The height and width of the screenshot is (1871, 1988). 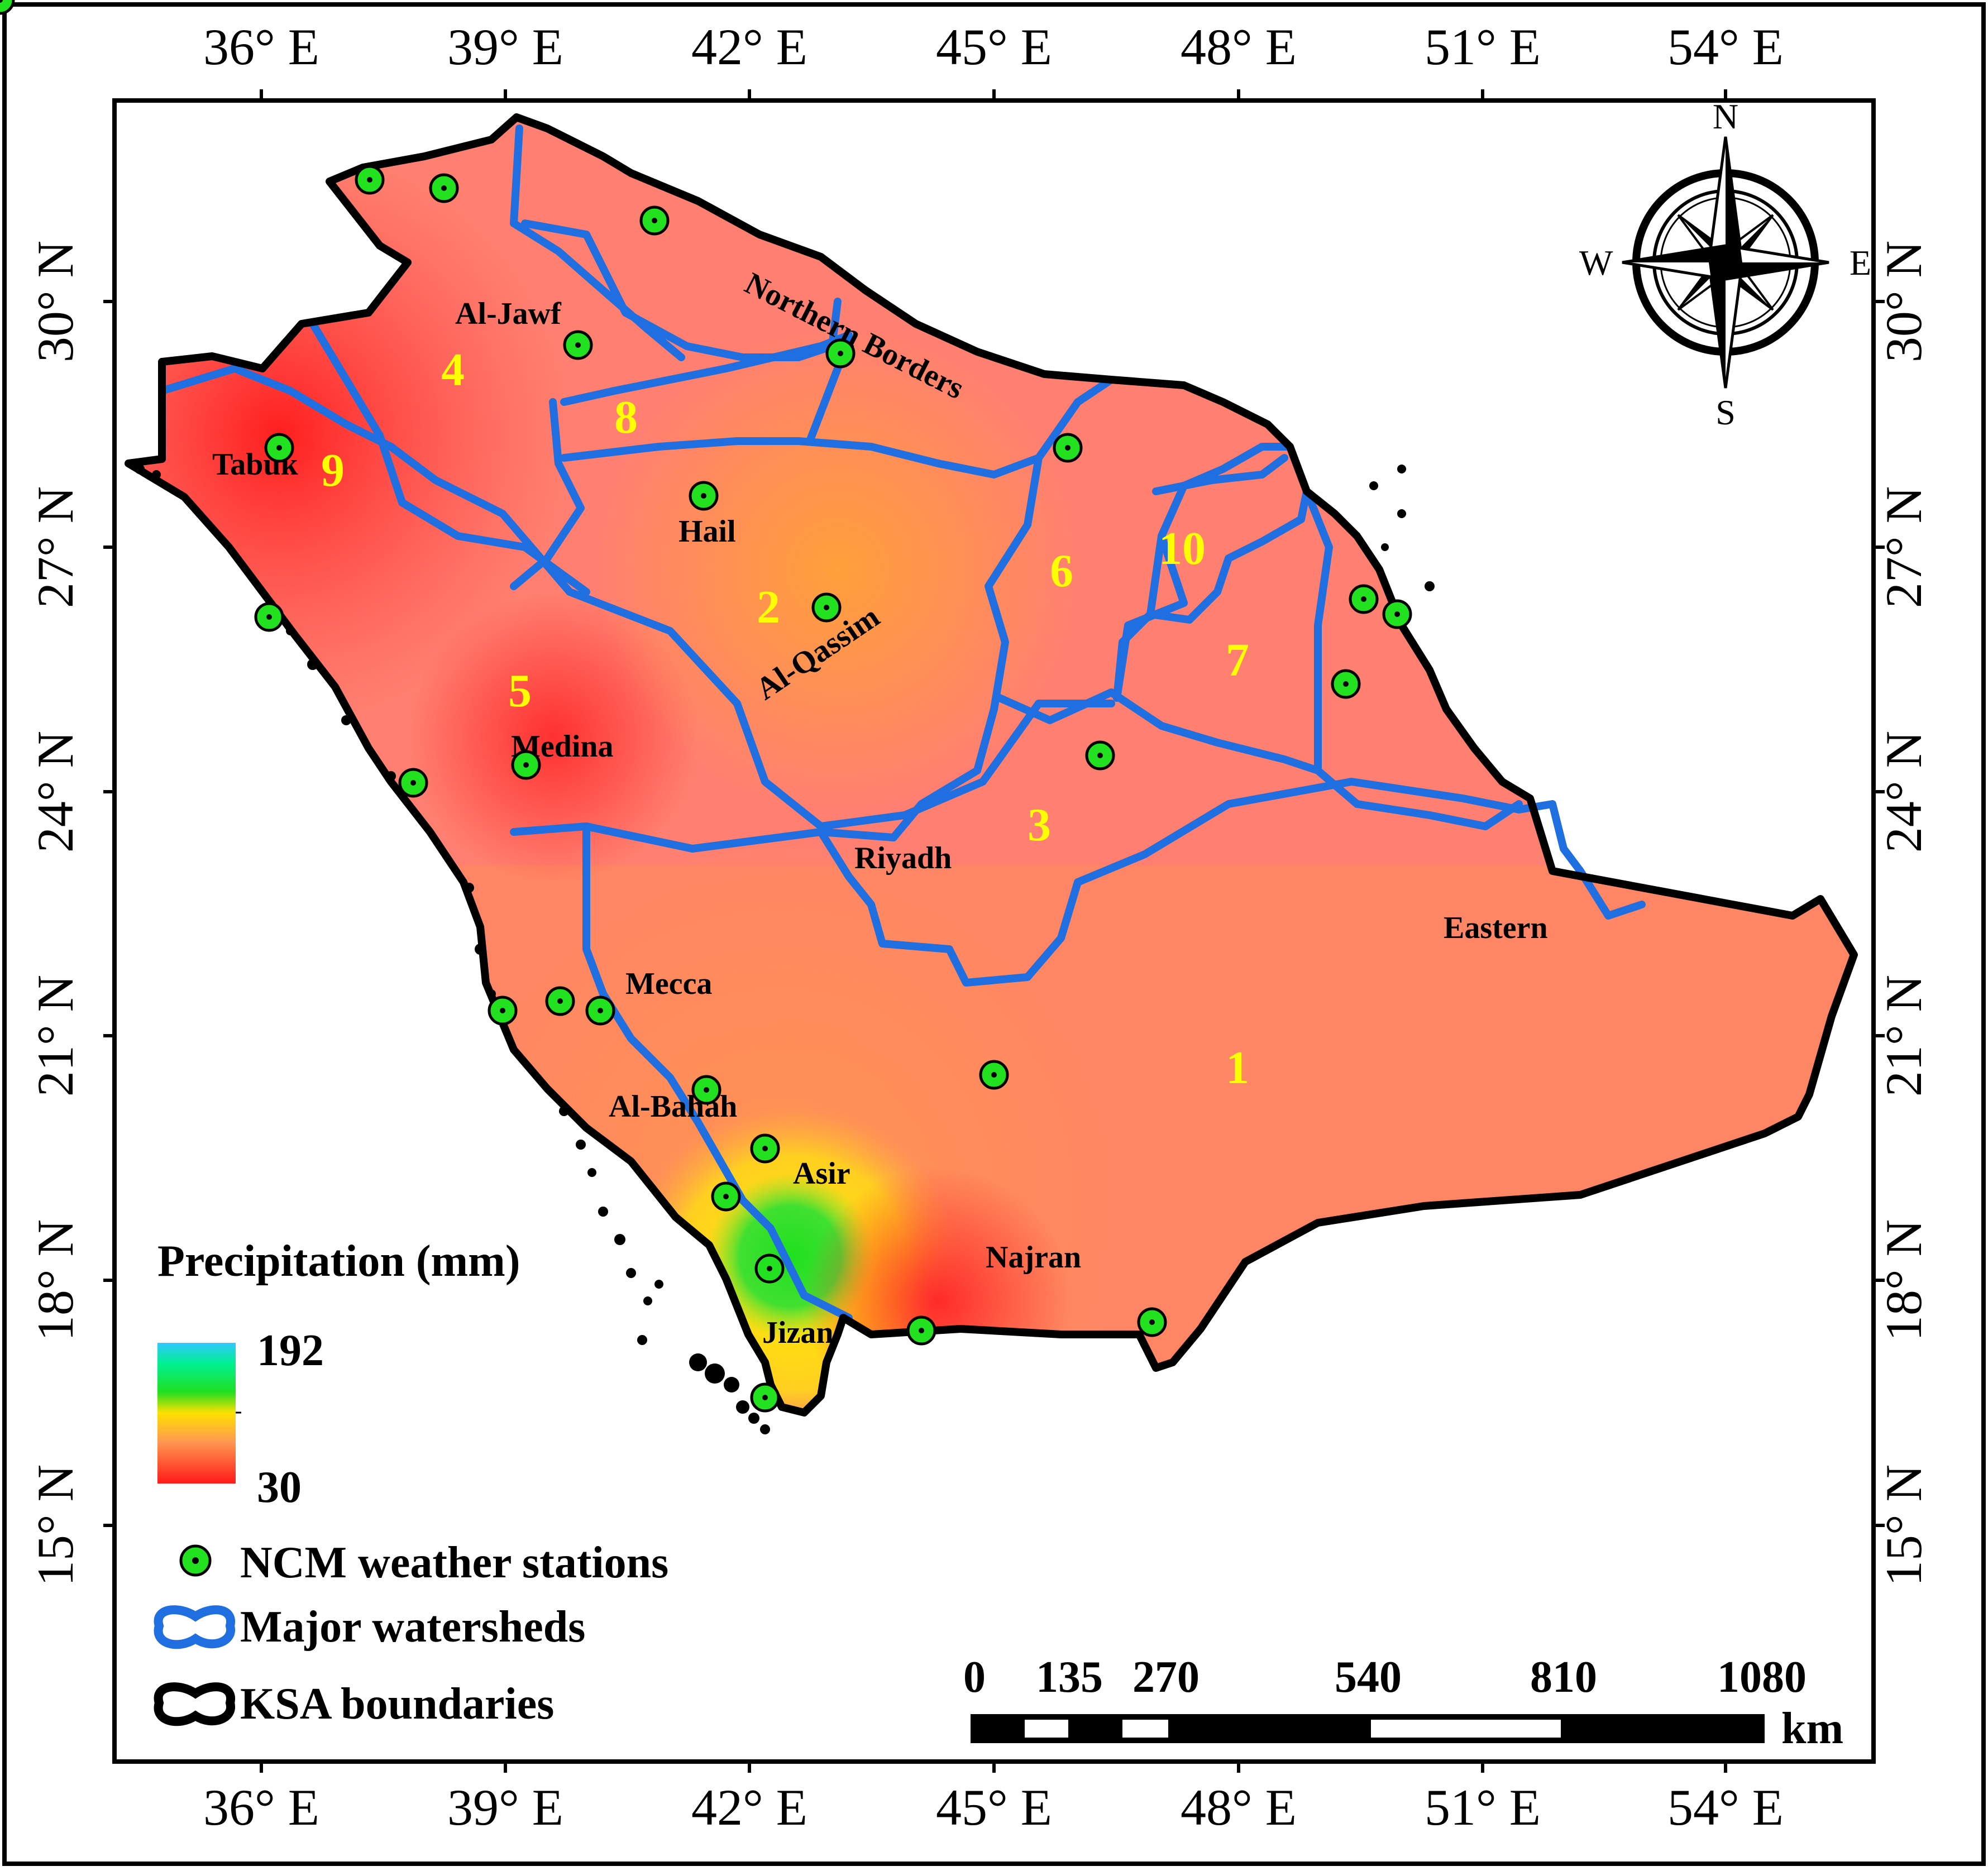 What do you see at coordinates (290, 1350) in the screenshot?
I see `legend-max-label: 192` at bounding box center [290, 1350].